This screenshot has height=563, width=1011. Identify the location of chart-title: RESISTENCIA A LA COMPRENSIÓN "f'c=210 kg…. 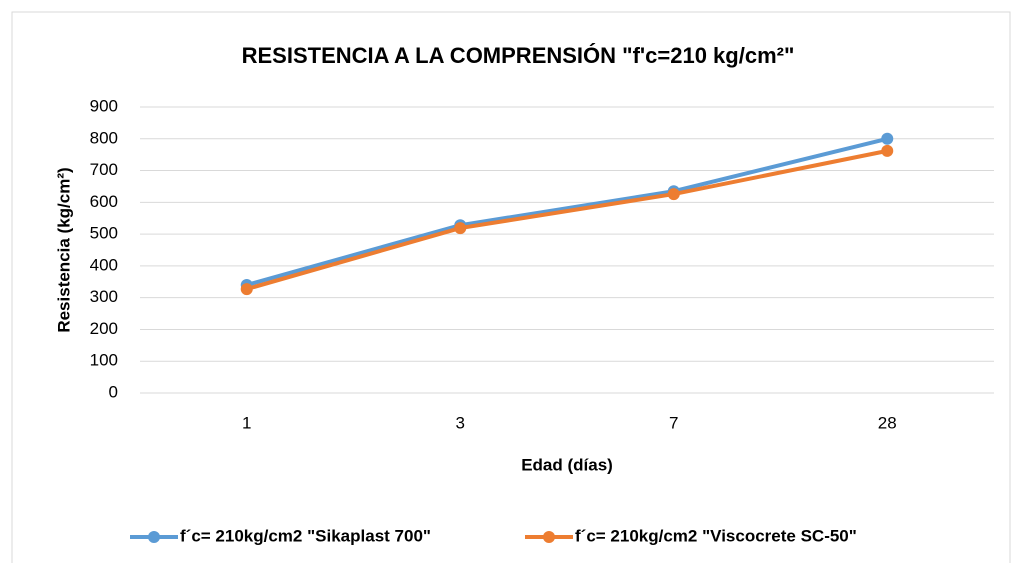
(518, 55).